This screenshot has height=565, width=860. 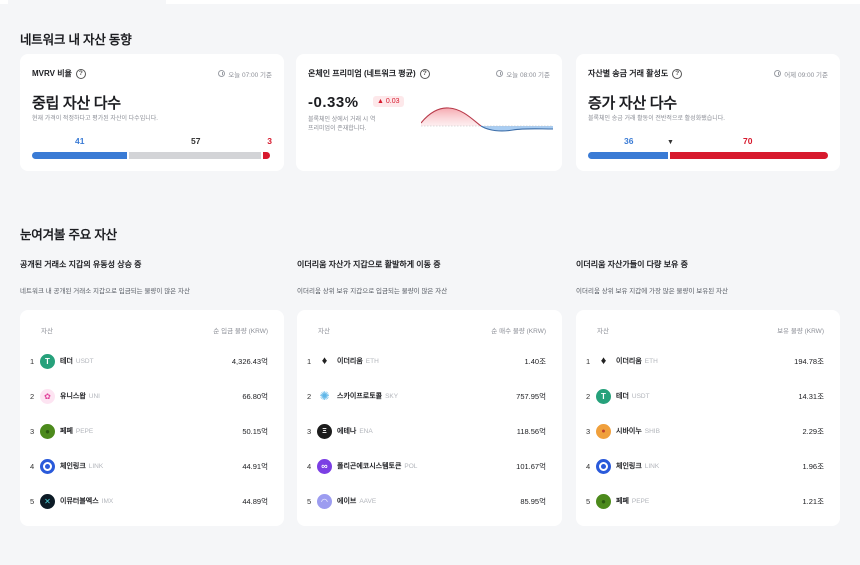 I want to click on table-row: 2 T 테더 USDT 14.31조, so click(x=708, y=396).